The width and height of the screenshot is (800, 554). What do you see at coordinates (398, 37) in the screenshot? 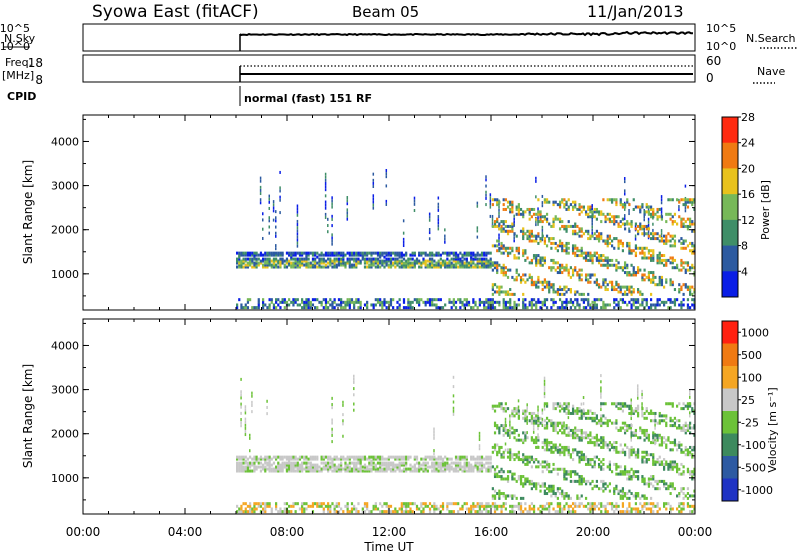
I see `nsky-panel: N.Sky 10^5 10^0 10^5 10^0 N.Search` at bounding box center [398, 37].